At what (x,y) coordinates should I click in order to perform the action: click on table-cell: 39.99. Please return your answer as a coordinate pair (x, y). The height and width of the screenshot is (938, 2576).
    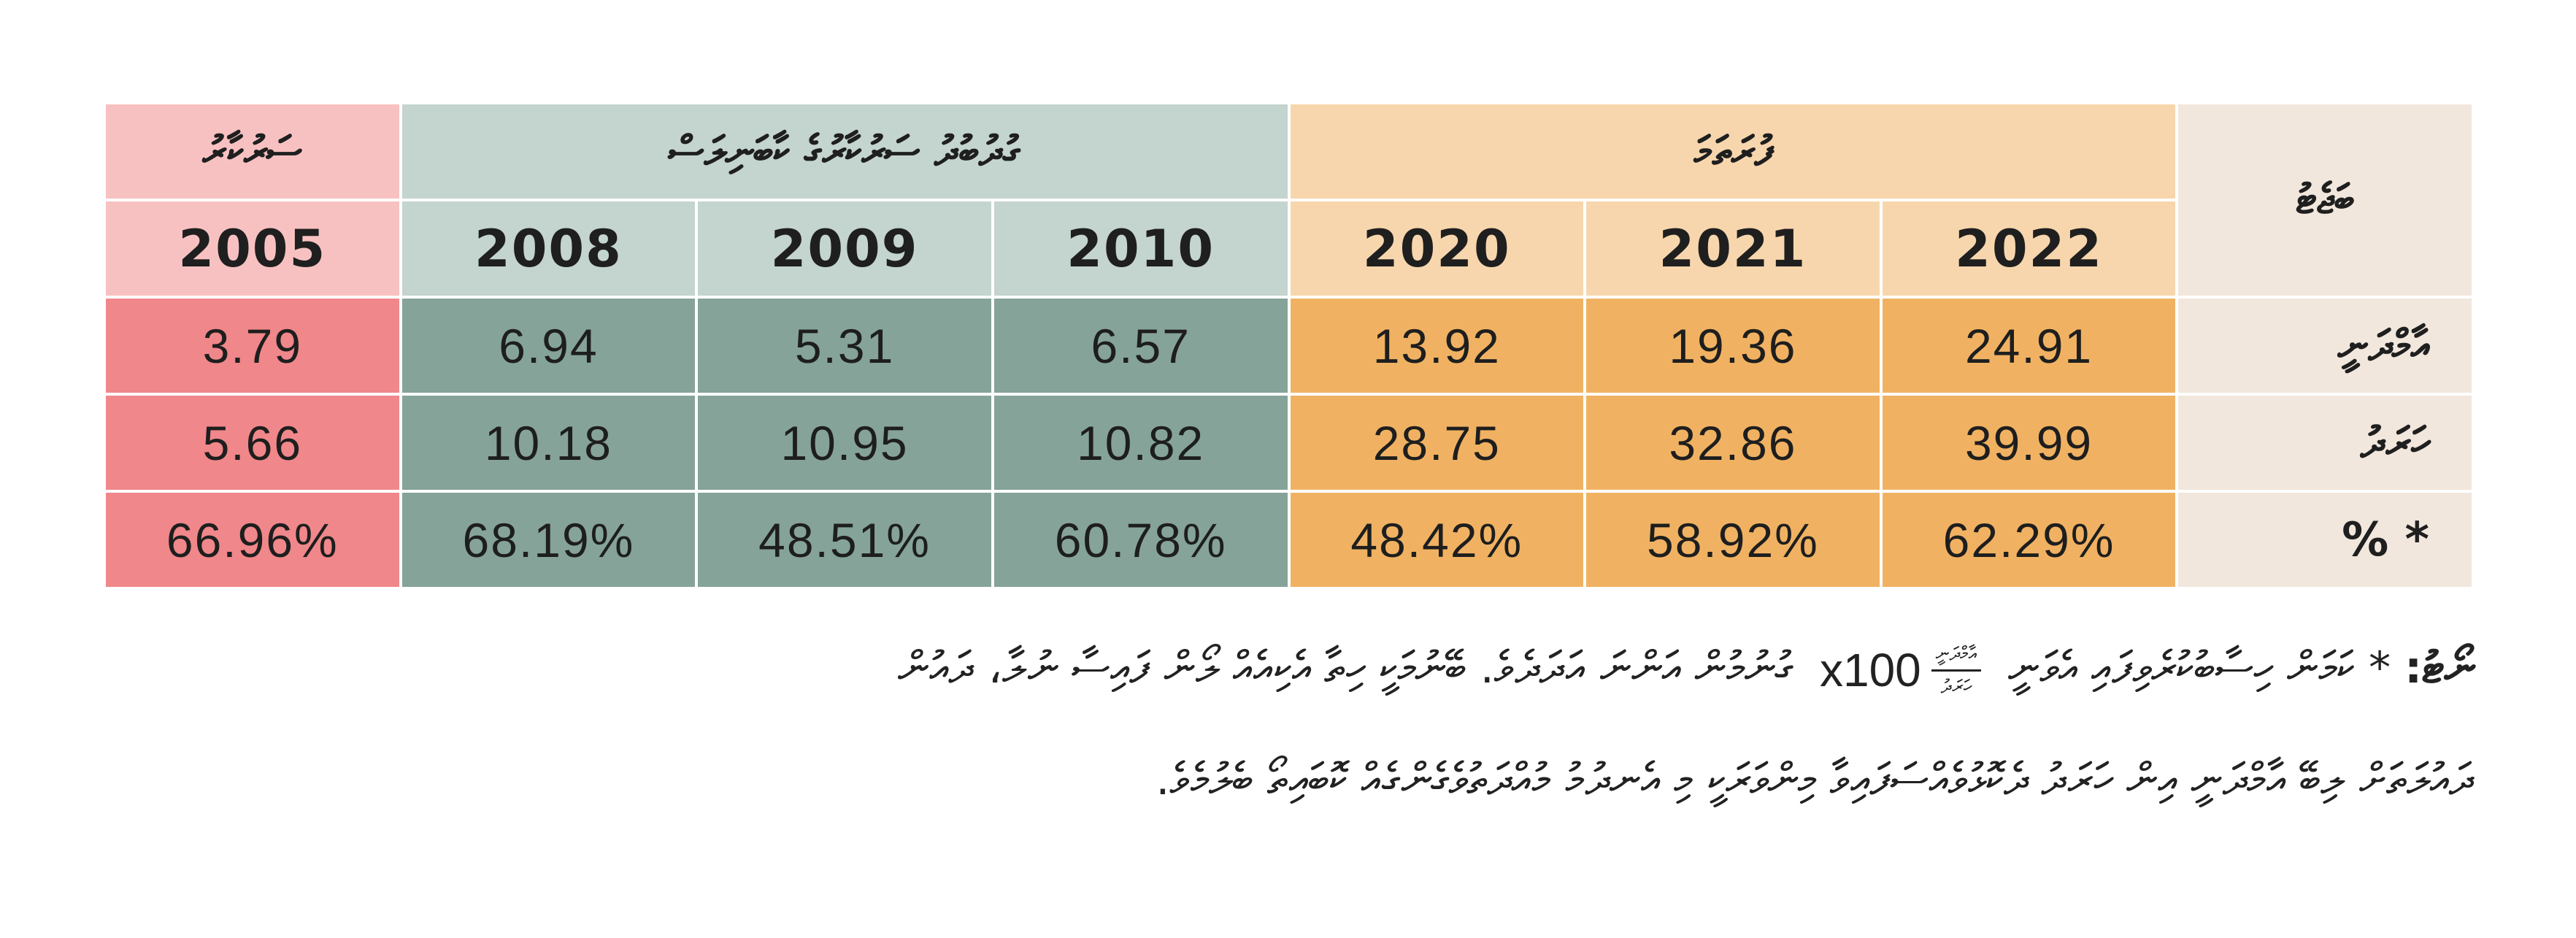
    Looking at the image, I should click on (2029, 443).